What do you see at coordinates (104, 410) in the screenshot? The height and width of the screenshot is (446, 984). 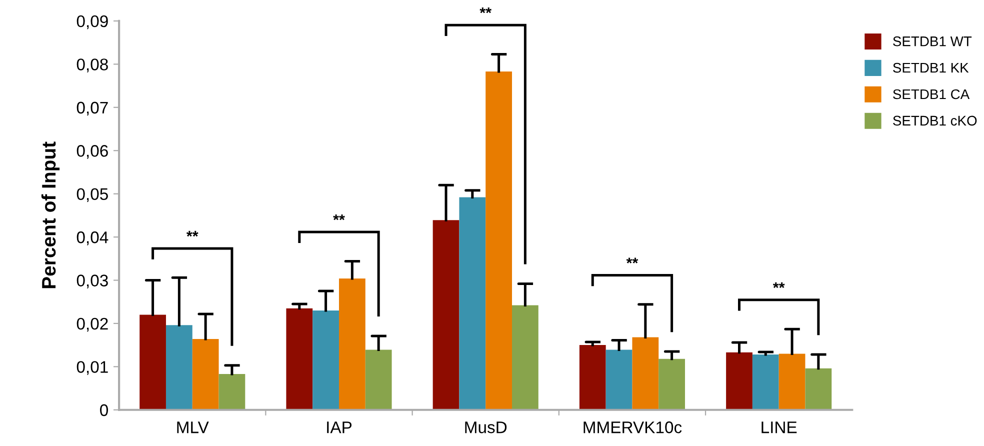 I see `y-tick-label: 0` at bounding box center [104, 410].